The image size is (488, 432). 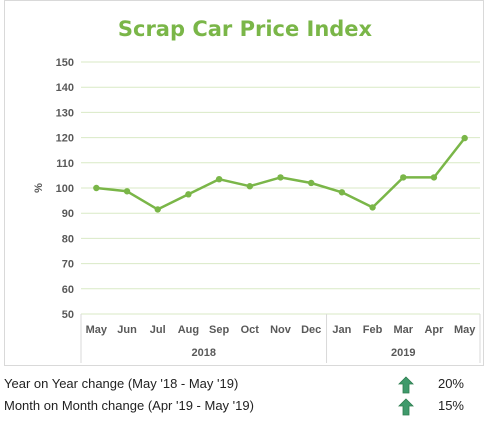 What do you see at coordinates (311, 330) in the screenshot?
I see `x-tick-label: Dec` at bounding box center [311, 330].